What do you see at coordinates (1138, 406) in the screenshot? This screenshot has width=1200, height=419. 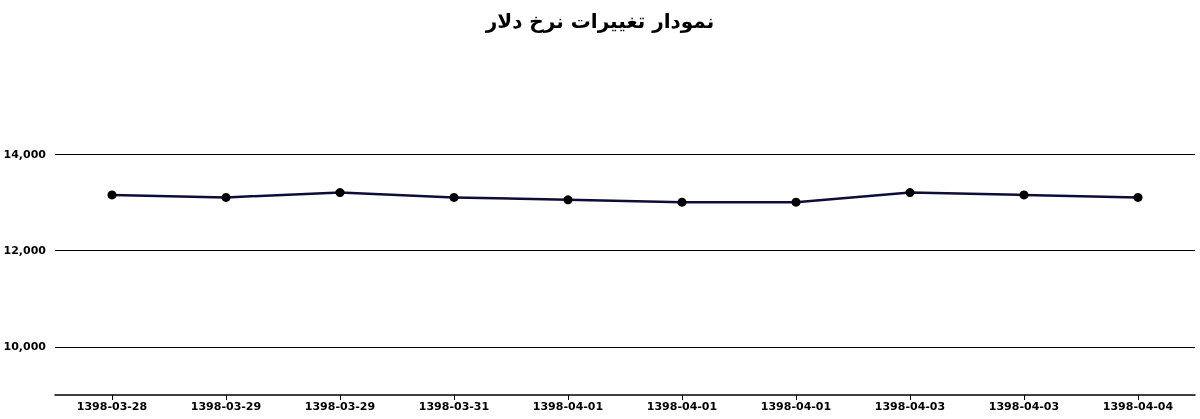 I see `x-tick-label: 1398-04-04` at bounding box center [1138, 406].